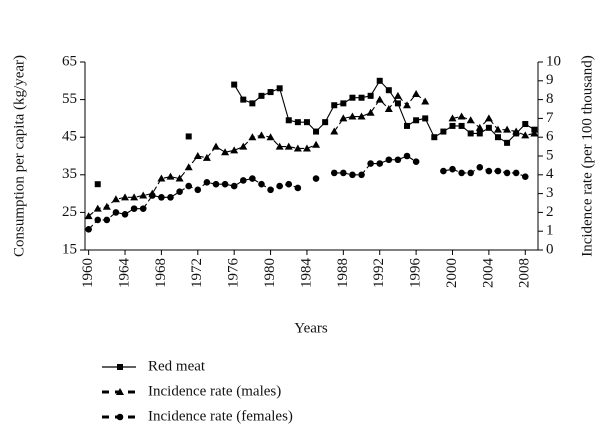 Image resolution: width=603 pixels, height=437 pixels. What do you see at coordinates (550, 155) in the screenshot?
I see `y2-tick-label: 5` at bounding box center [550, 155].